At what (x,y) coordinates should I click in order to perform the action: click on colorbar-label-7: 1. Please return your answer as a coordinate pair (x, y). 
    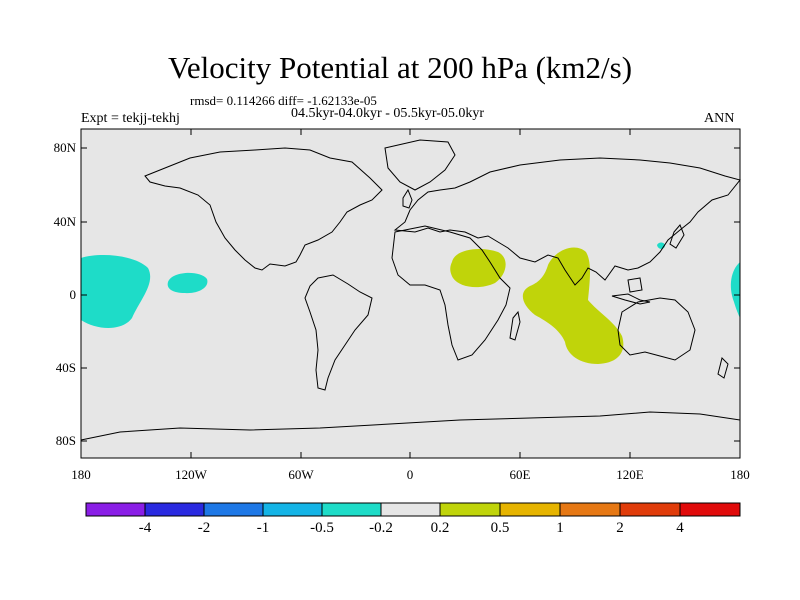
    Looking at the image, I should click on (560, 528).